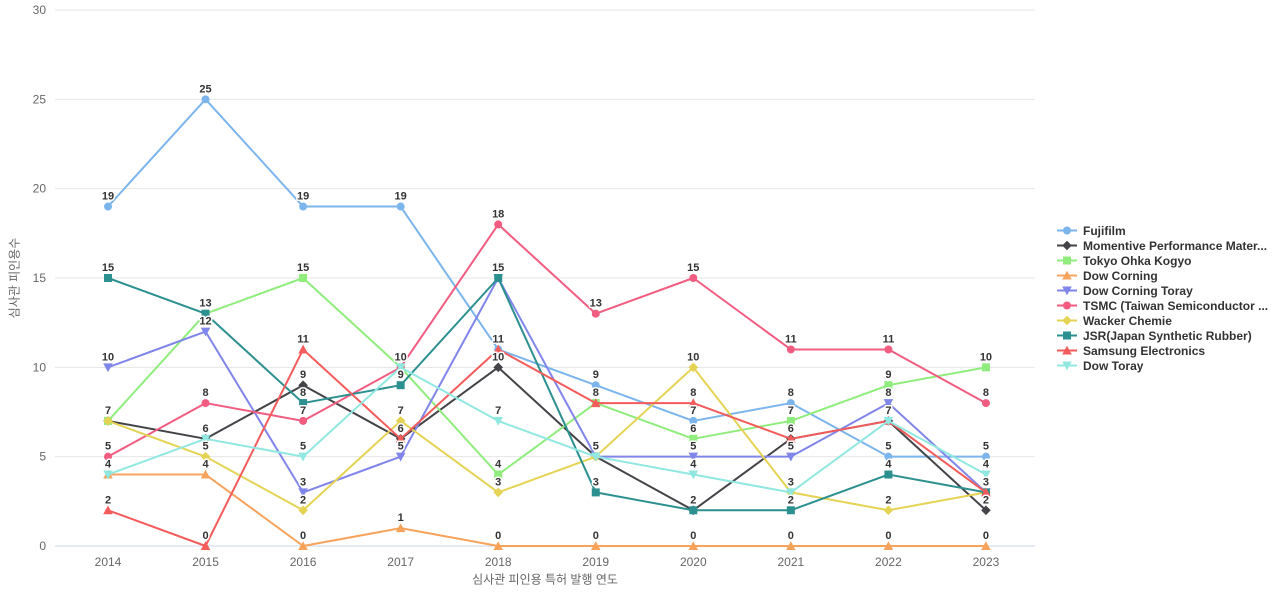 Image resolution: width=1280 pixels, height=600 pixels. Describe the element at coordinates (791, 493) in the screenshot. I see `data-point-dow-toray-2021` at that location.